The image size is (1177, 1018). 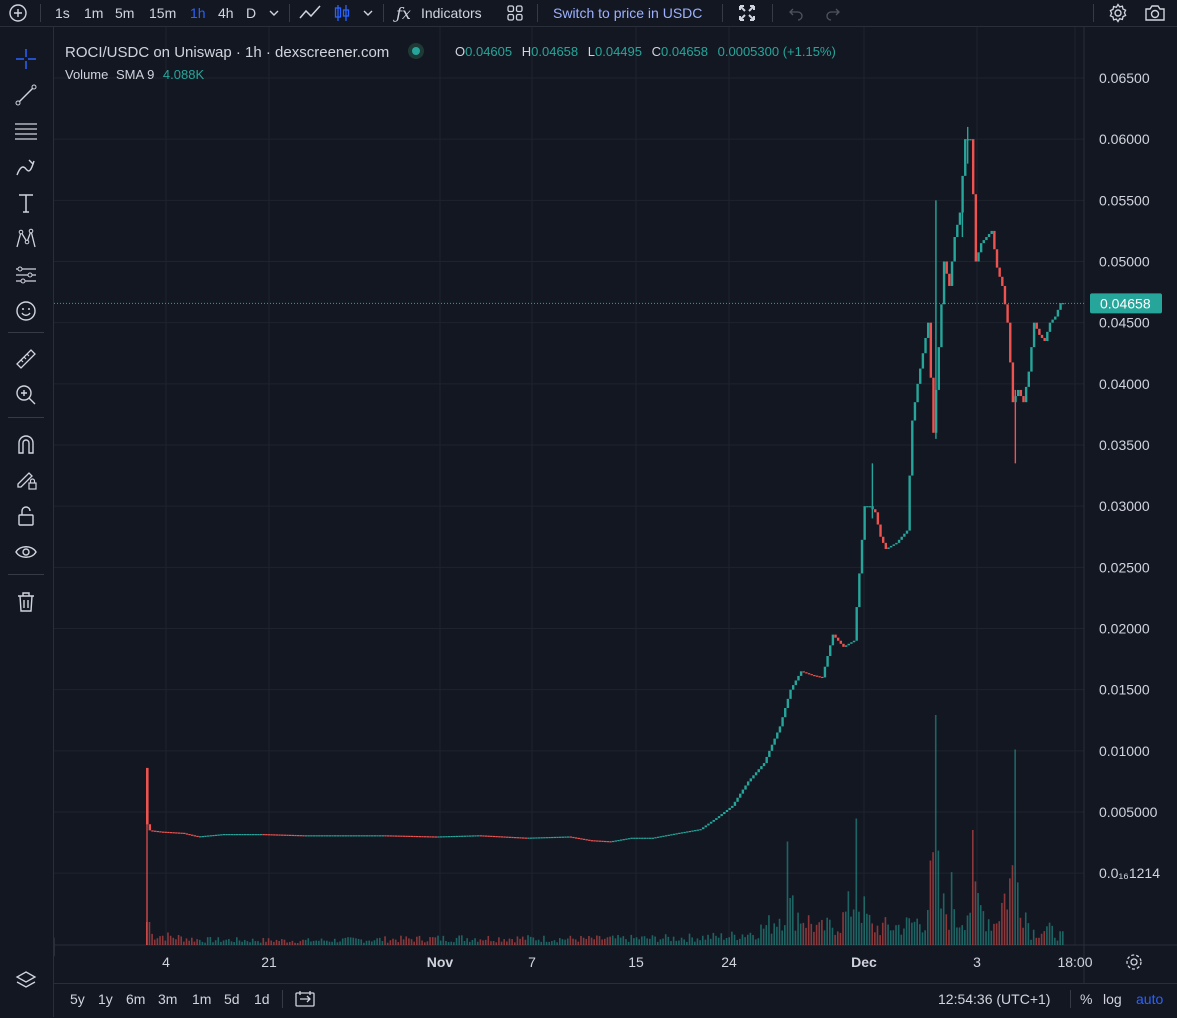 I want to click on object-tree-icon, so click(x=26, y=981).